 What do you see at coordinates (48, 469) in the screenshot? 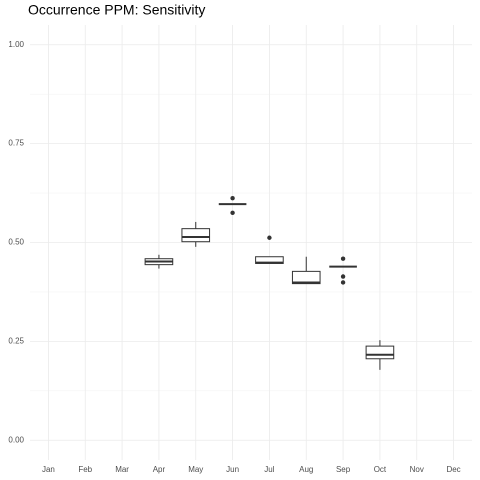
I see `x-tick-label: Jan` at bounding box center [48, 469].